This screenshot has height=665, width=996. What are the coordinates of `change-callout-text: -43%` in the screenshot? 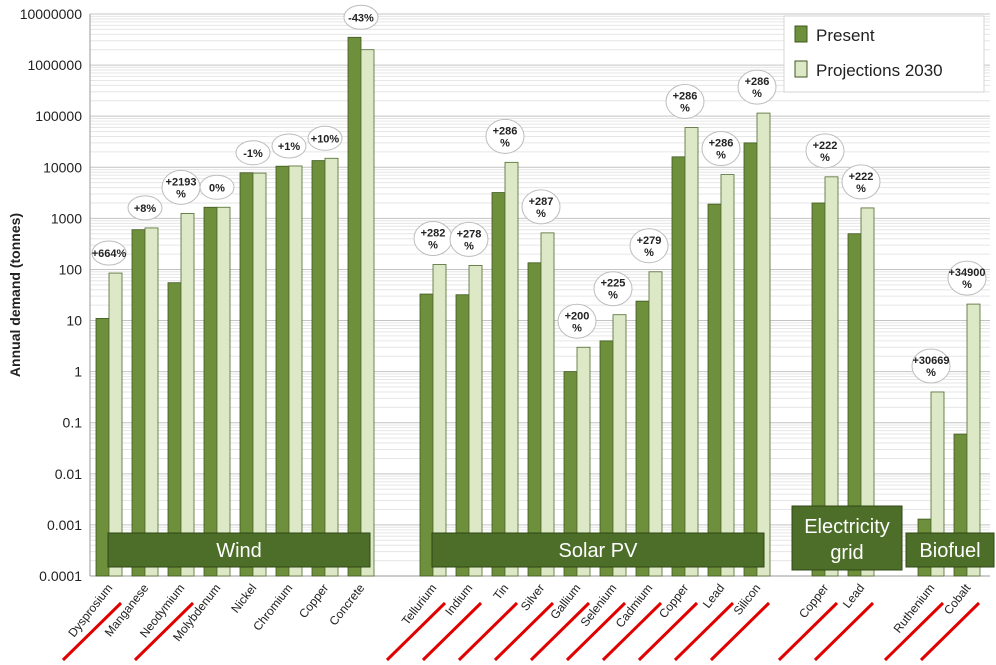 It's located at (361, 18).